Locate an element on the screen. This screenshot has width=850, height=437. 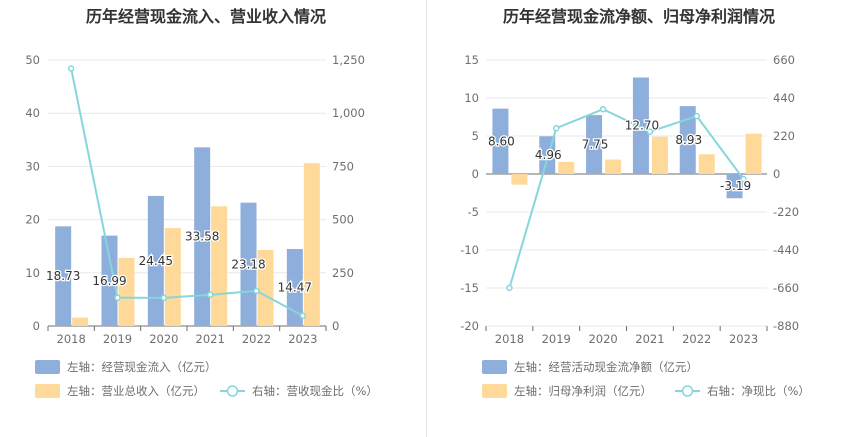
bar-data-label: 23.18 is located at coordinates (248, 264).